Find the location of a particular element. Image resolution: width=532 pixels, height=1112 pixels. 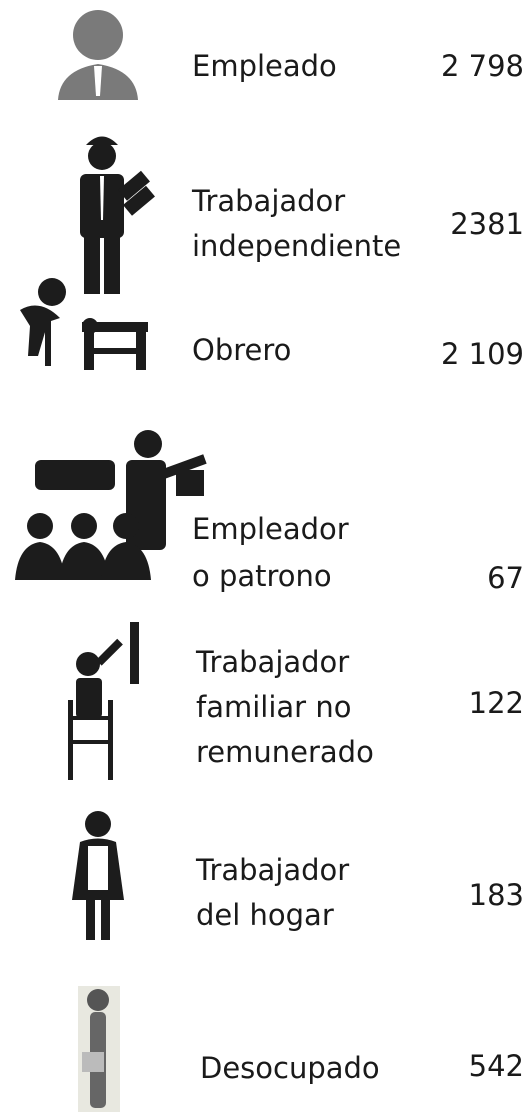

row-label: Empleado is located at coordinates (264, 66).